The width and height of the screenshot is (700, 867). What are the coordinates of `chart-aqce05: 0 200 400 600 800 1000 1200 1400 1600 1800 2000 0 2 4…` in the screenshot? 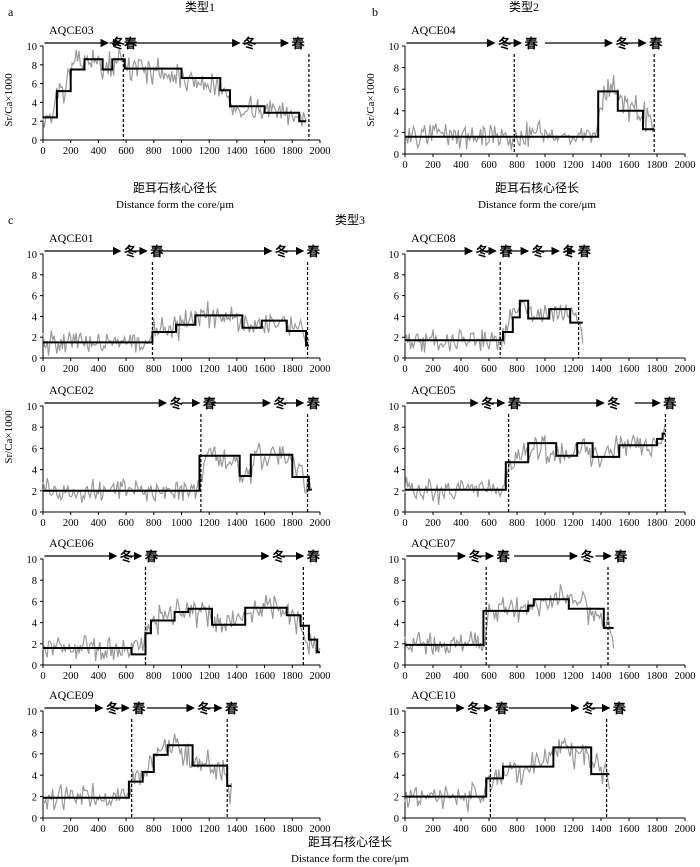 It's located at (542, 456).